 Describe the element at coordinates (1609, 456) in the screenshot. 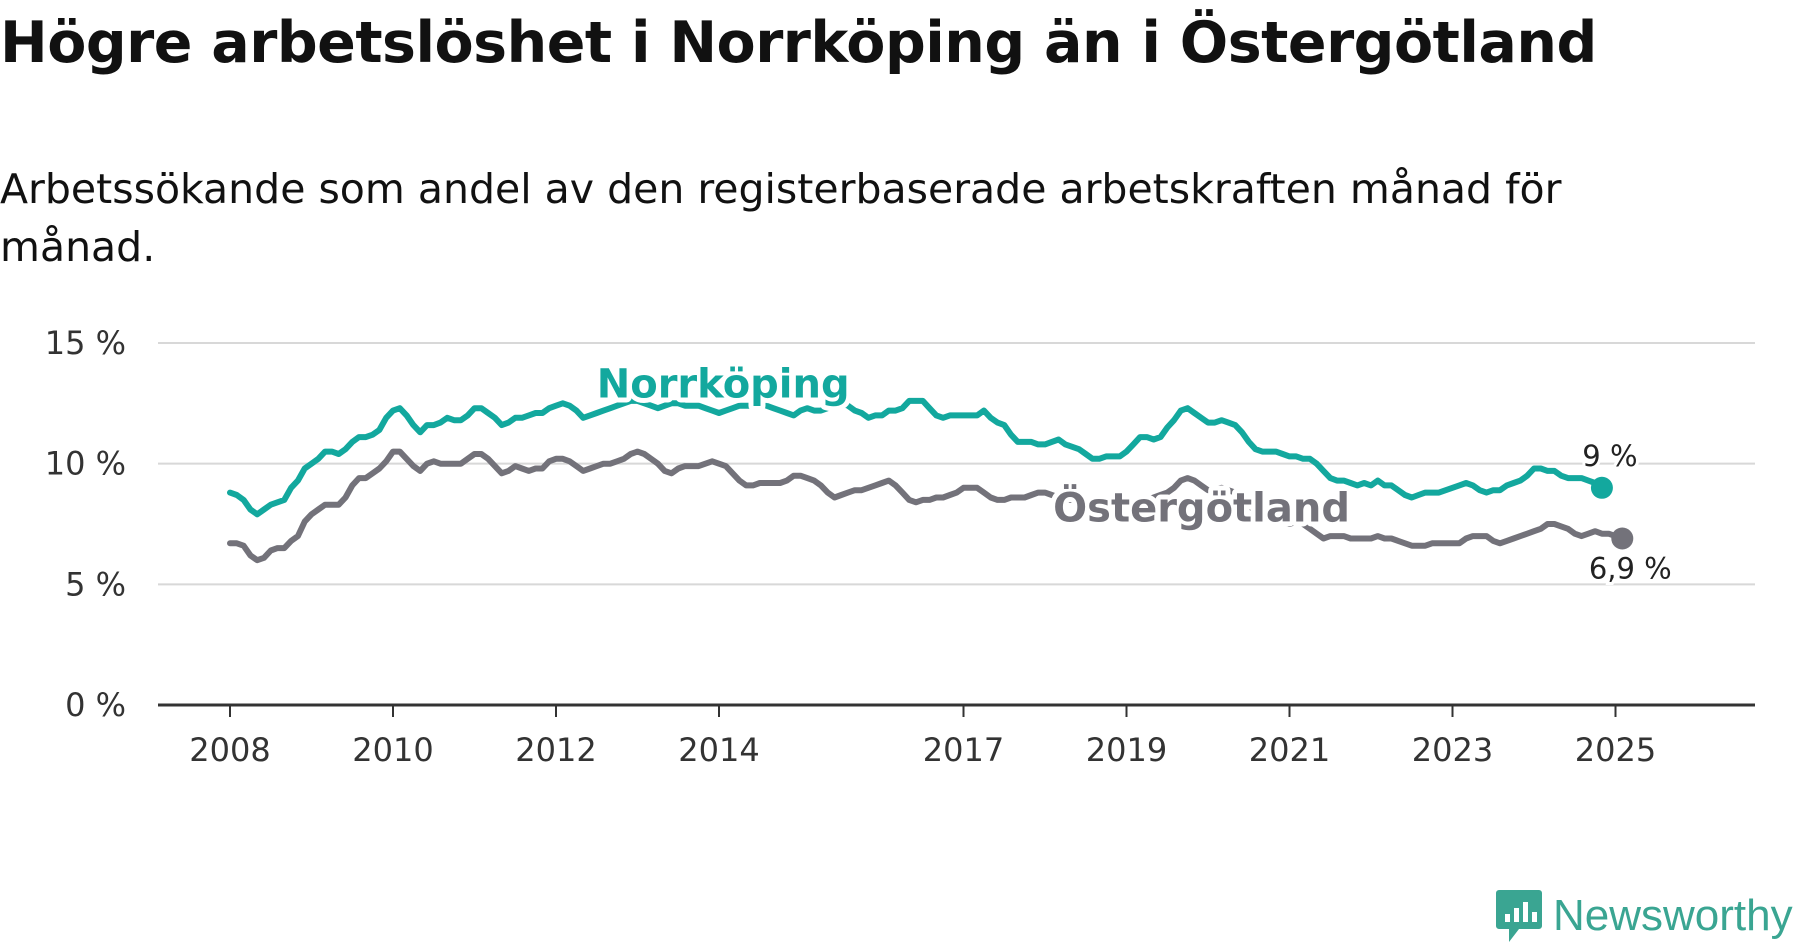

I see `end-value-label: 9 %` at that location.